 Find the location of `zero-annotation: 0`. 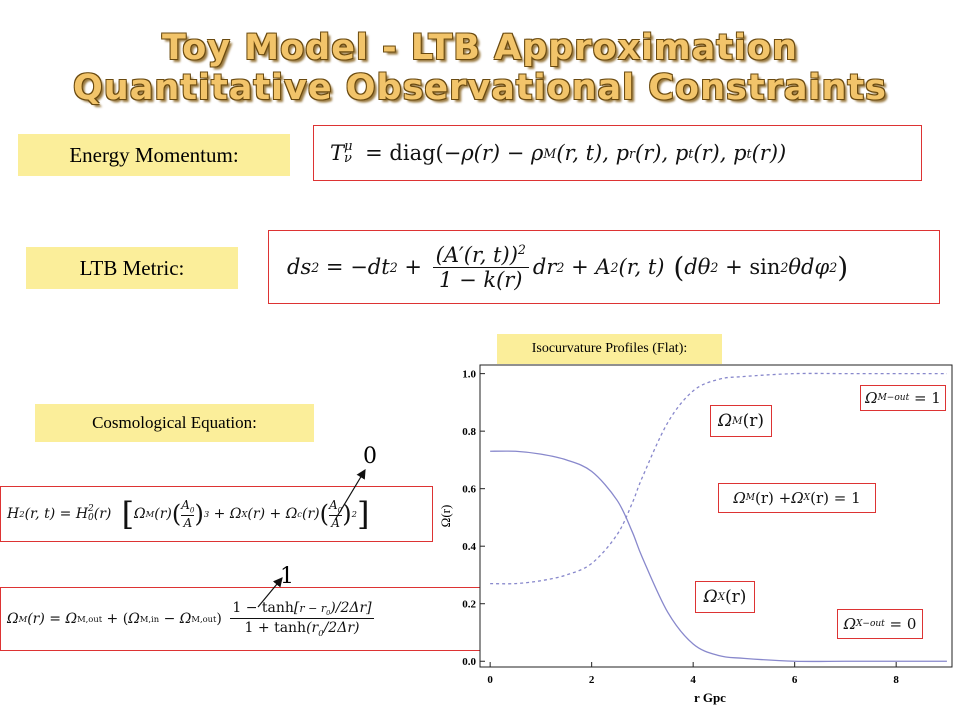

zero-annotation: 0 is located at coordinates (370, 456).